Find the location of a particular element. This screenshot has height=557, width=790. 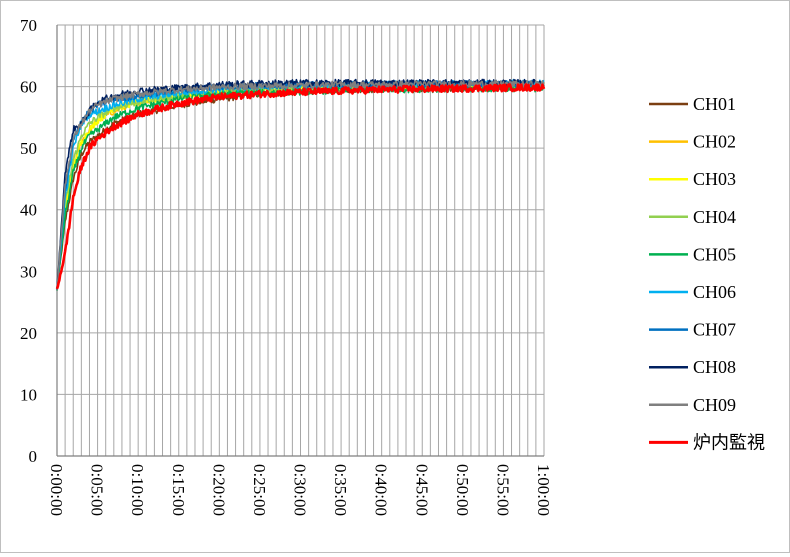

x-tick-label: 0:50:00 is located at coordinates (462, 490).